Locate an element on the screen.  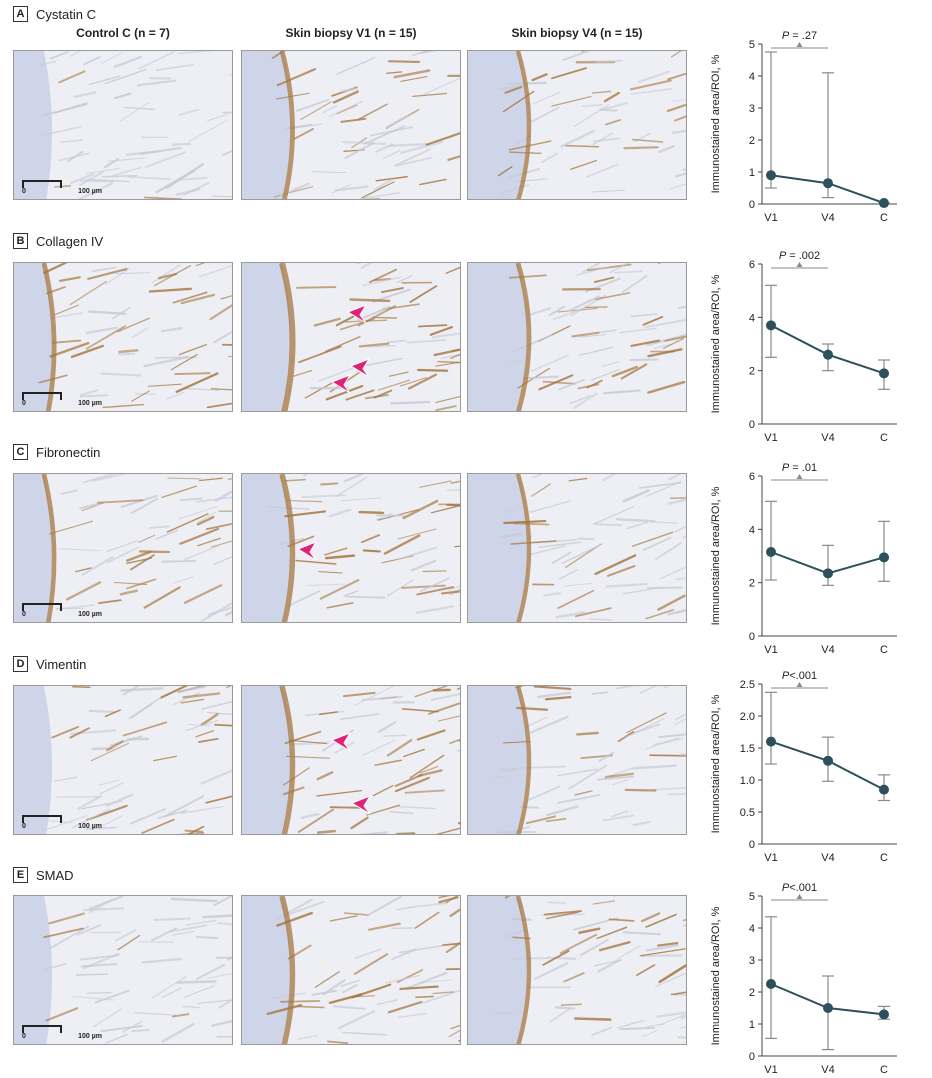
panel-label-a: A Cystatin C is located at coordinates (54, 14).